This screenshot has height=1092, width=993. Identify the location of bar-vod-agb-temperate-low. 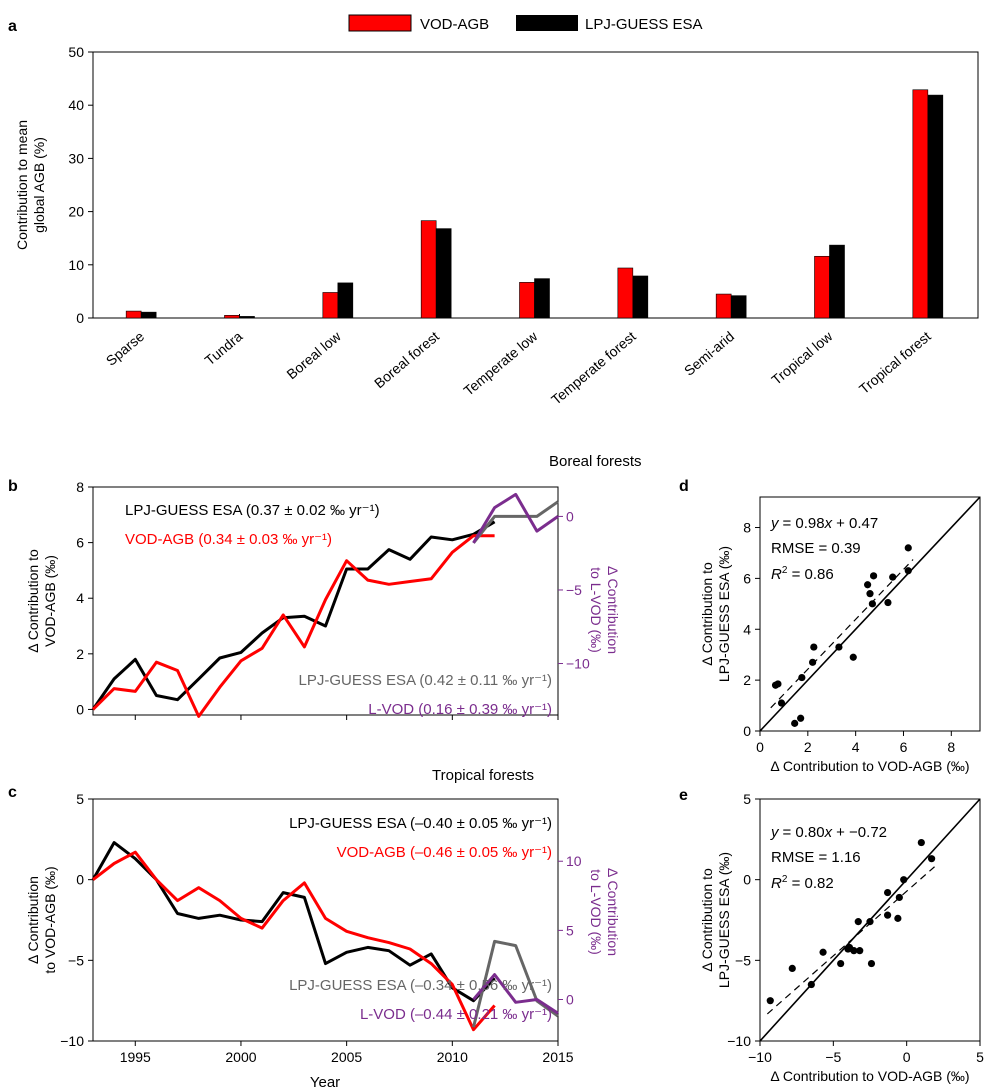
(527, 300).